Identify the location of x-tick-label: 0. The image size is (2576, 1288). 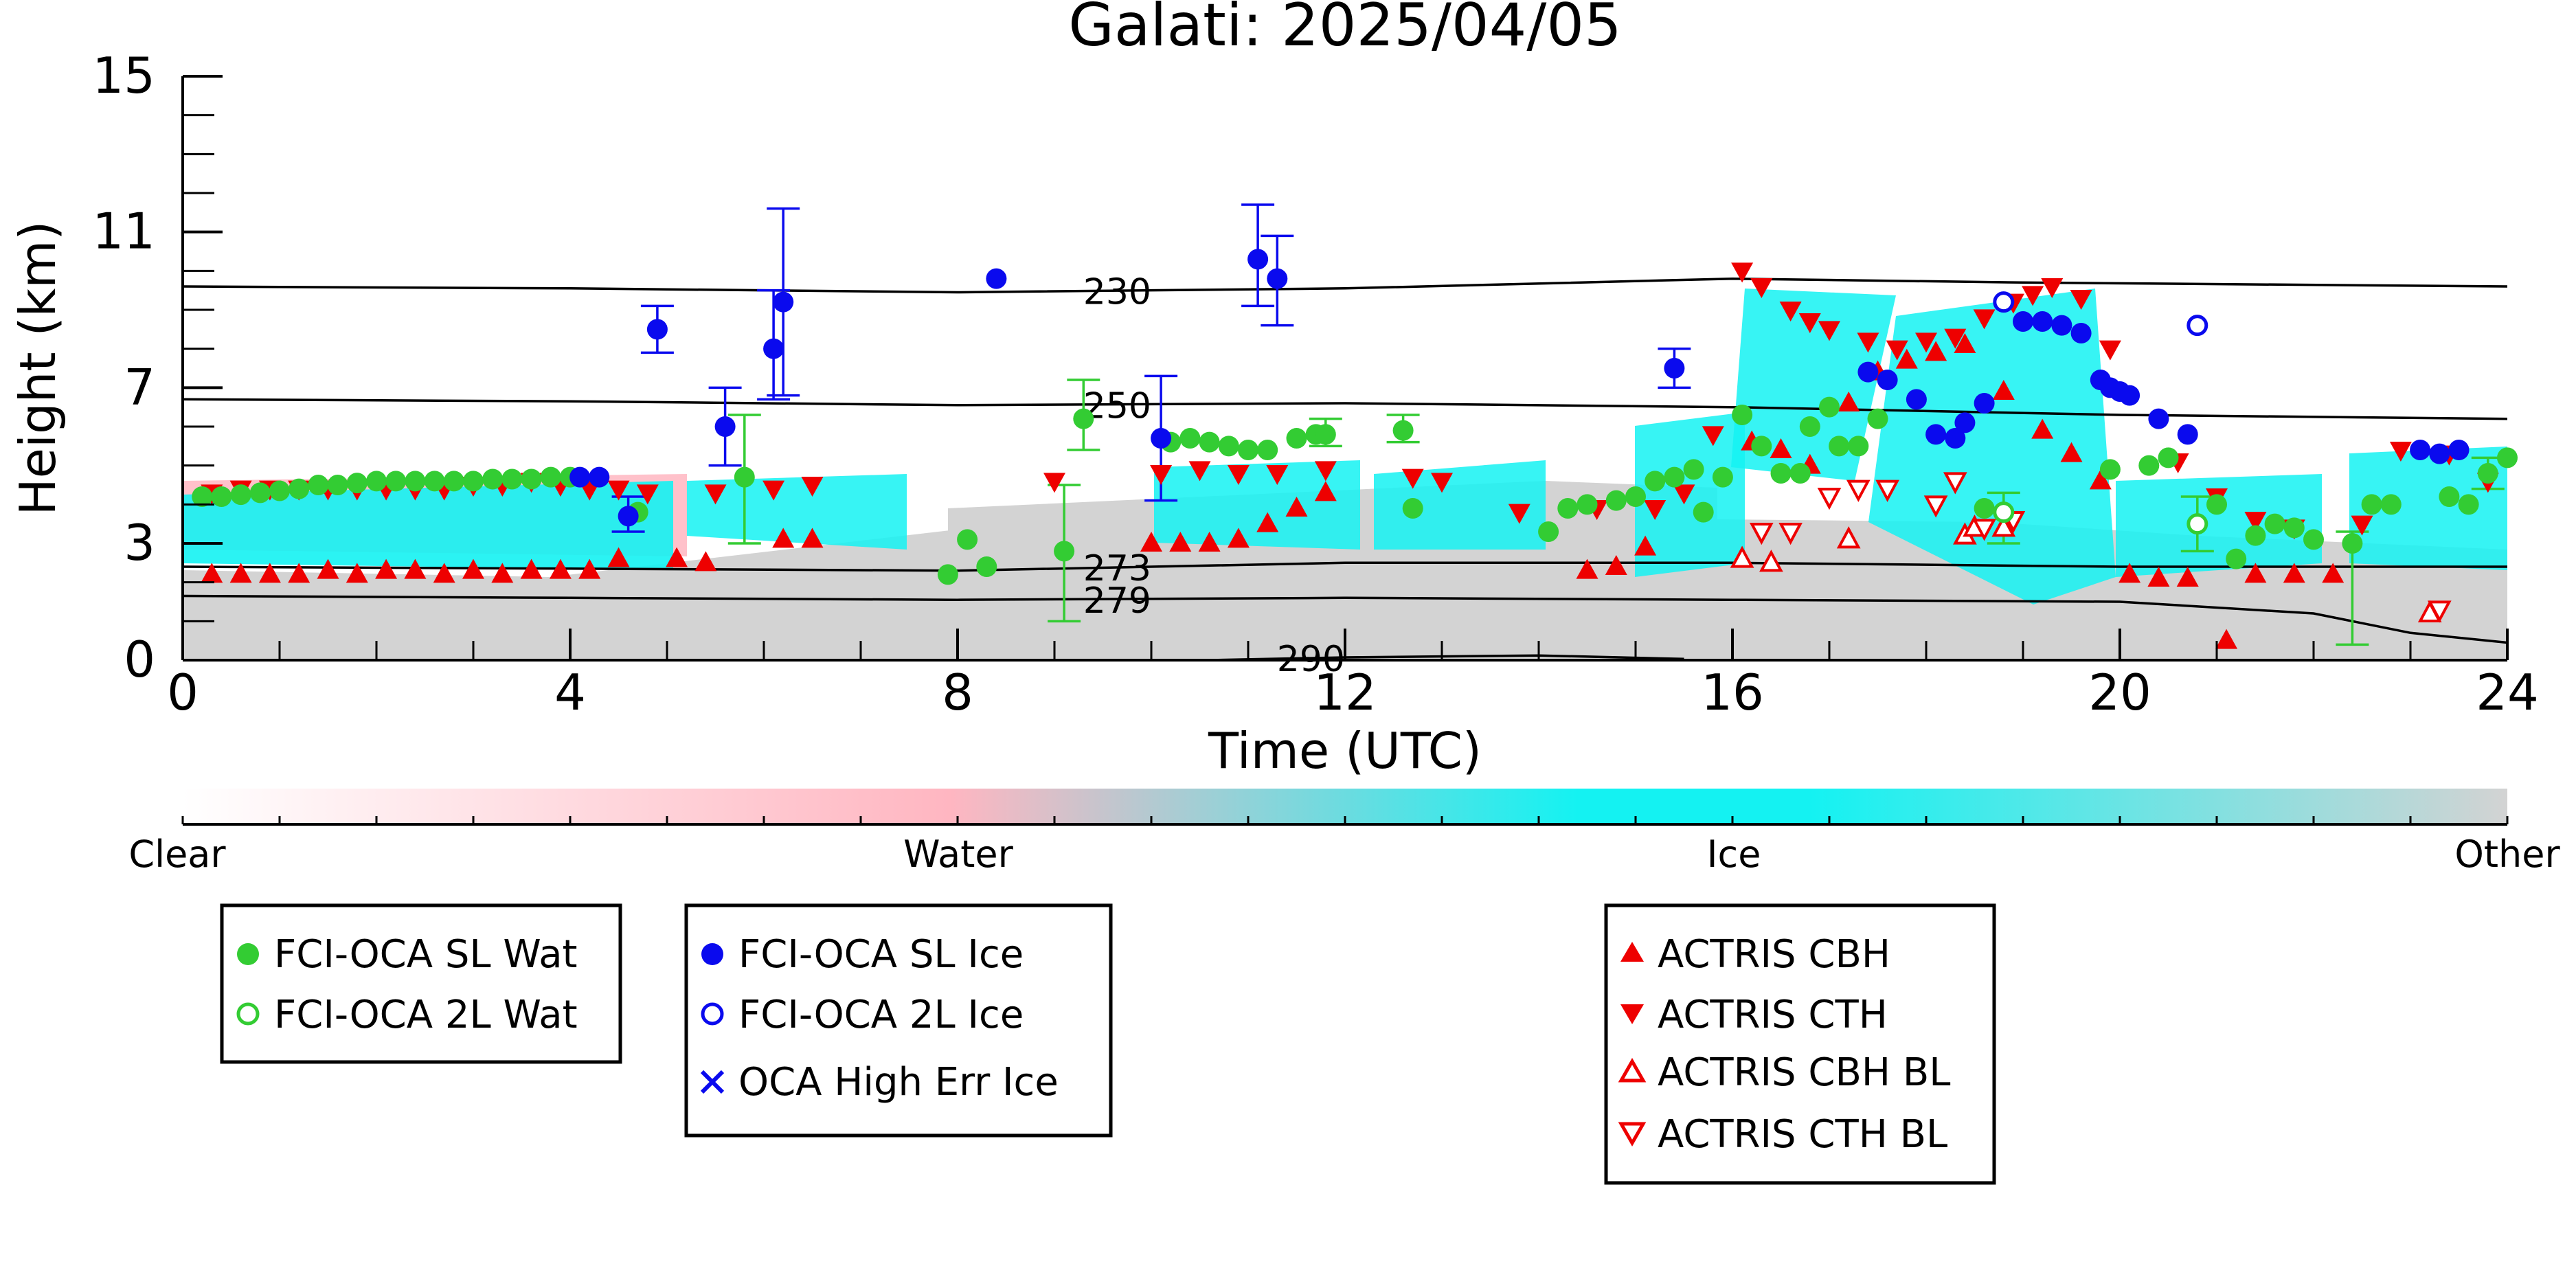
(183, 692).